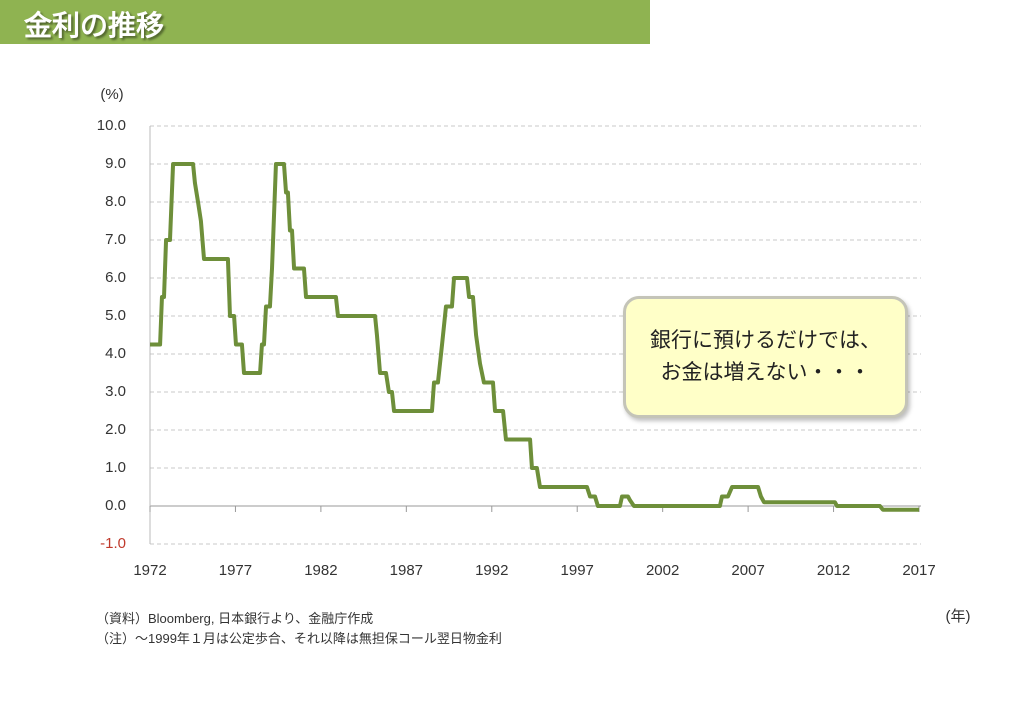 The height and width of the screenshot is (709, 1024). What do you see at coordinates (577, 570) in the screenshot?
I see `x-tick-label: 1997` at bounding box center [577, 570].